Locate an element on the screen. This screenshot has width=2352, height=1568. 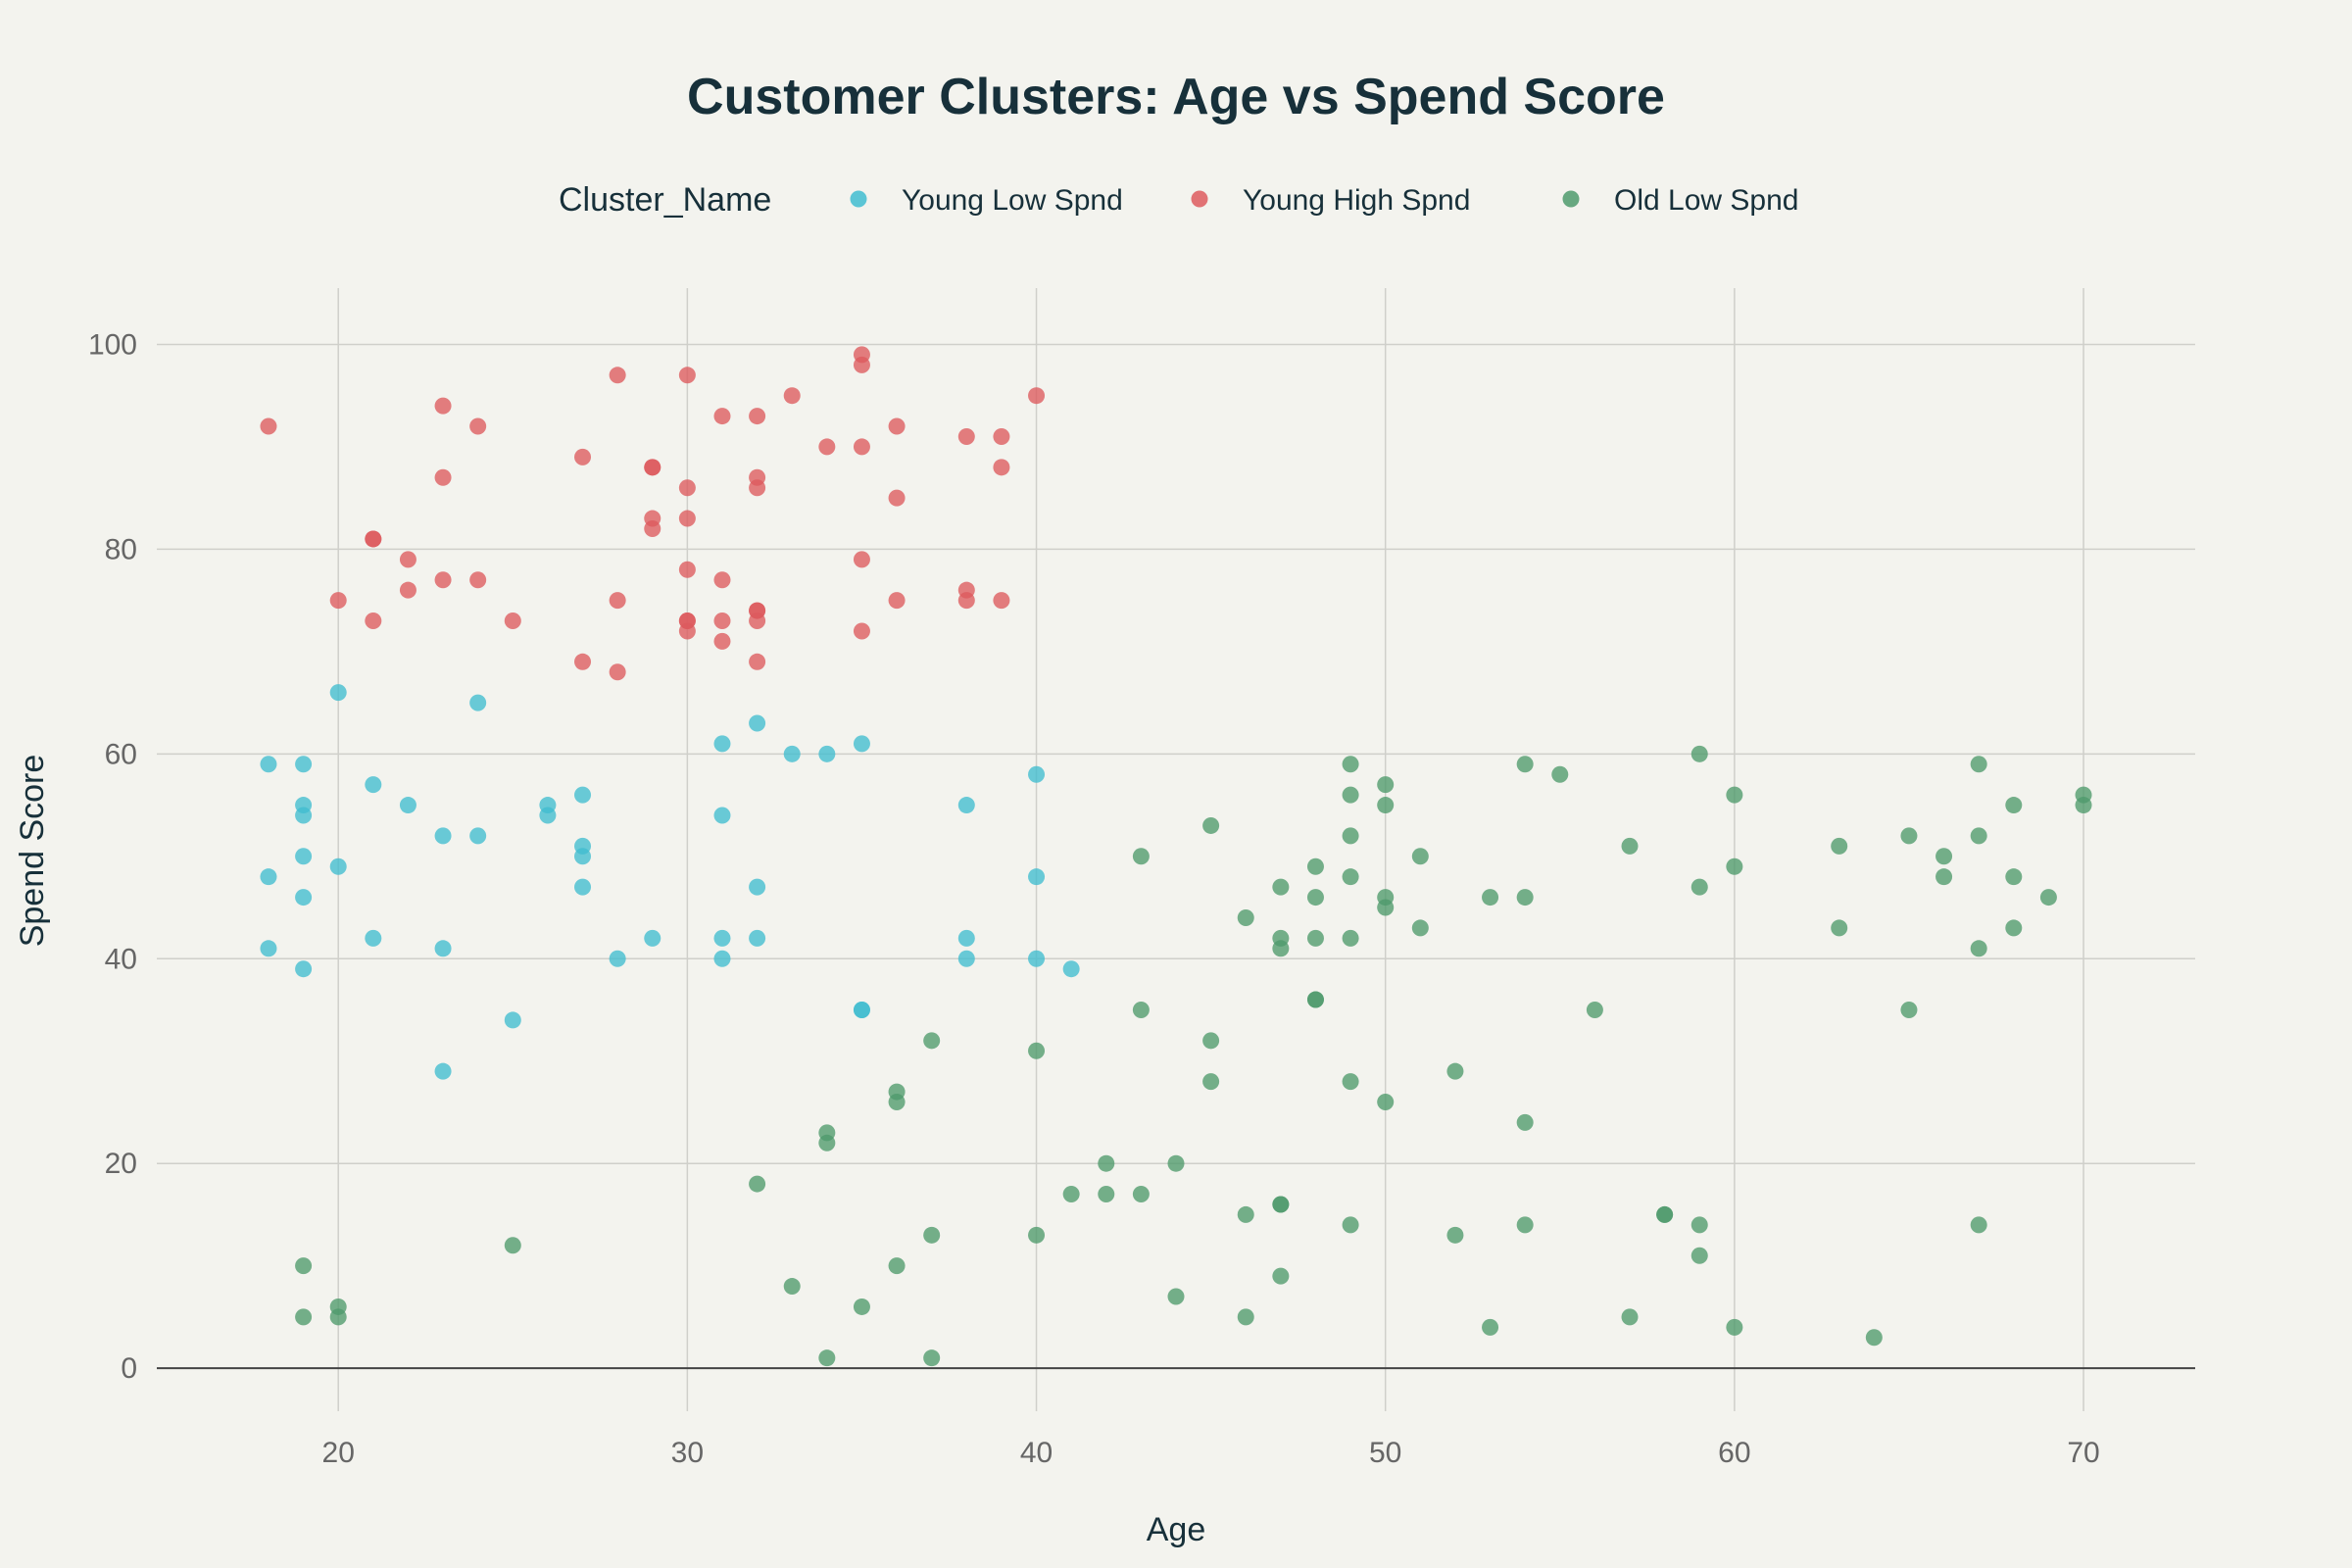
legend-label: Old Low Spnd is located at coordinates (1706, 200).